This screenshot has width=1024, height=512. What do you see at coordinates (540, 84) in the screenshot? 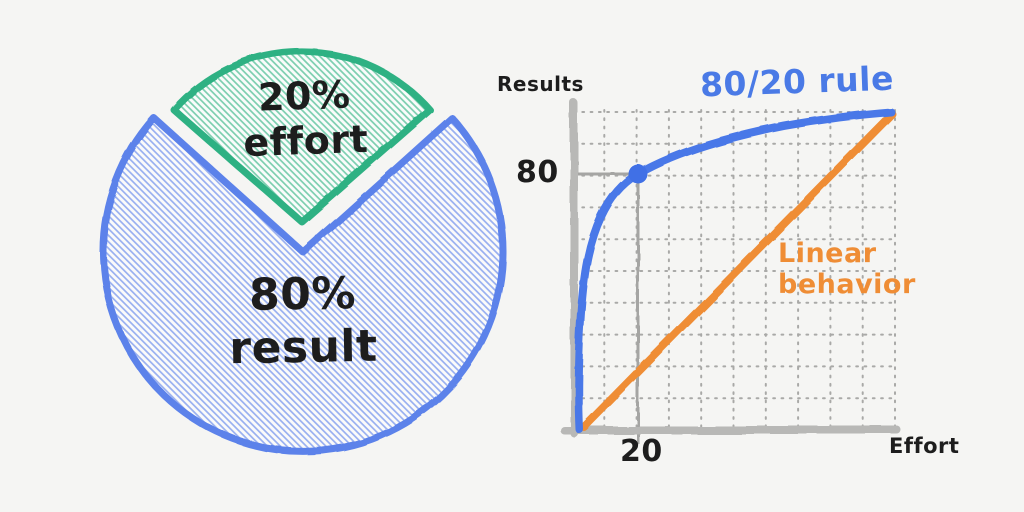
I see `y-axis-title: Results` at bounding box center [540, 84].